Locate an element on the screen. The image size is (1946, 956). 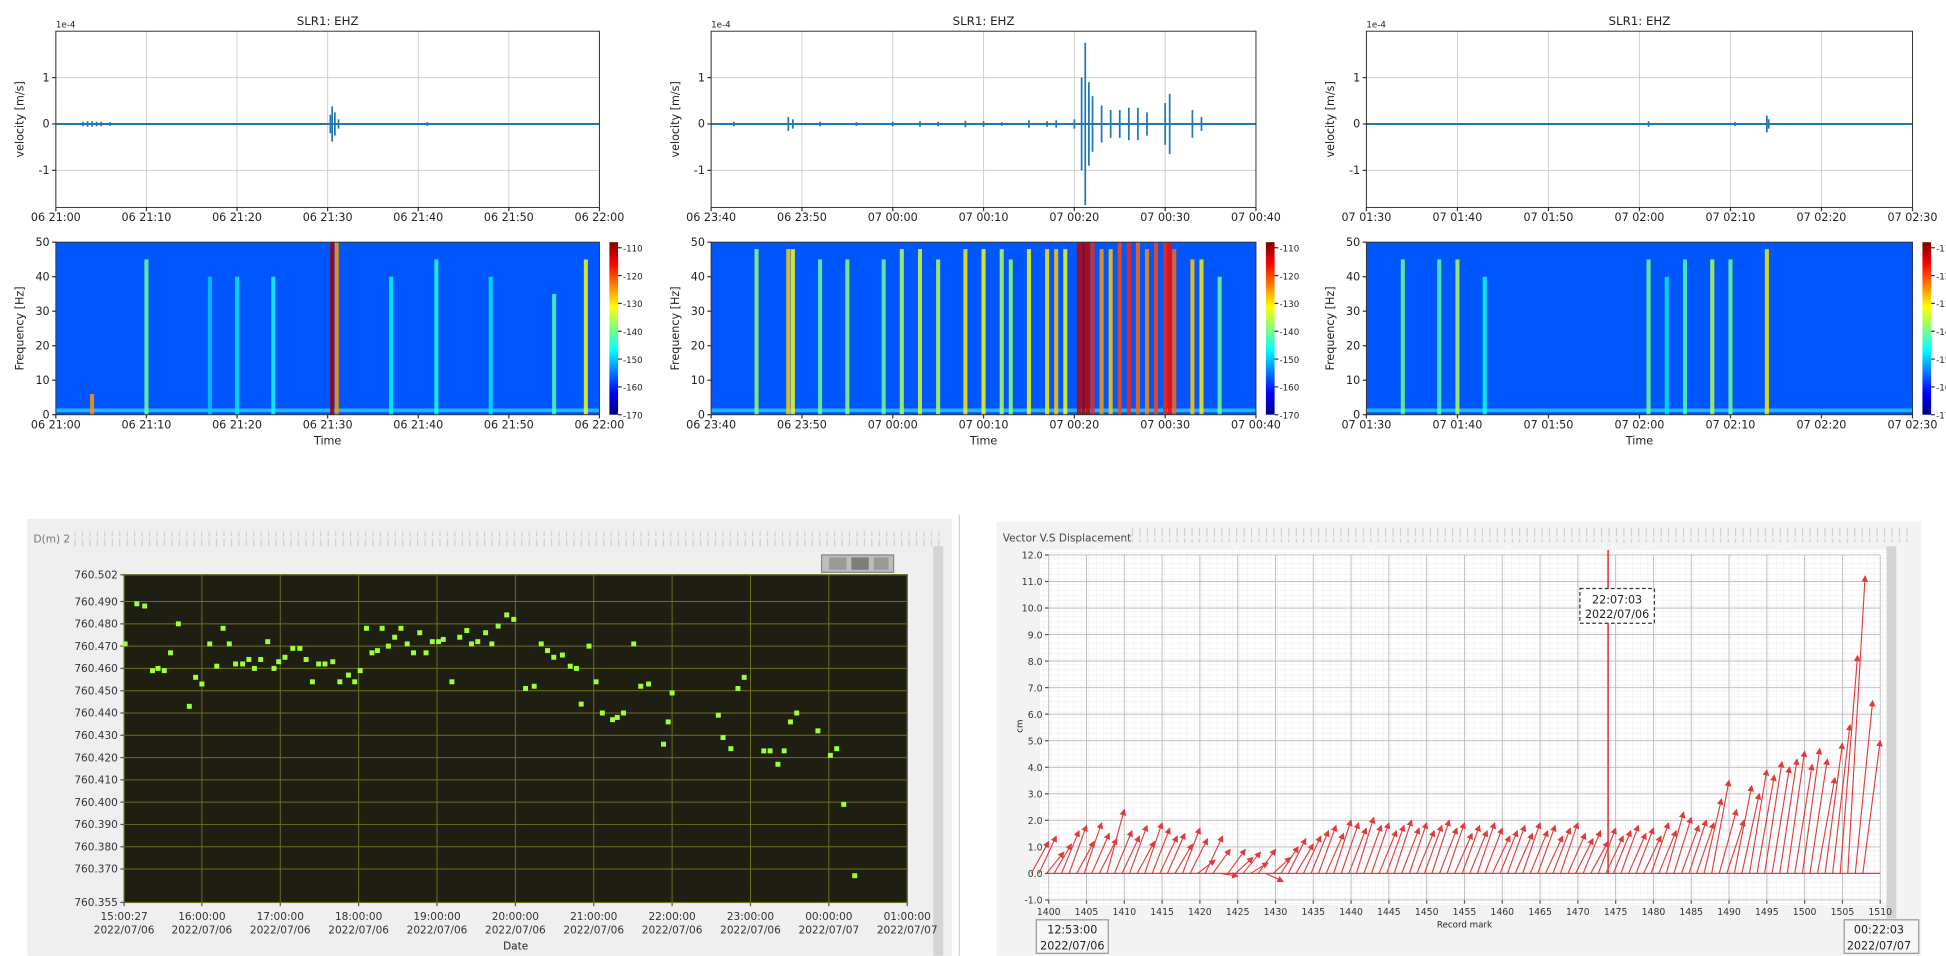
y-tick-label: 5.0 is located at coordinates (1035, 741).